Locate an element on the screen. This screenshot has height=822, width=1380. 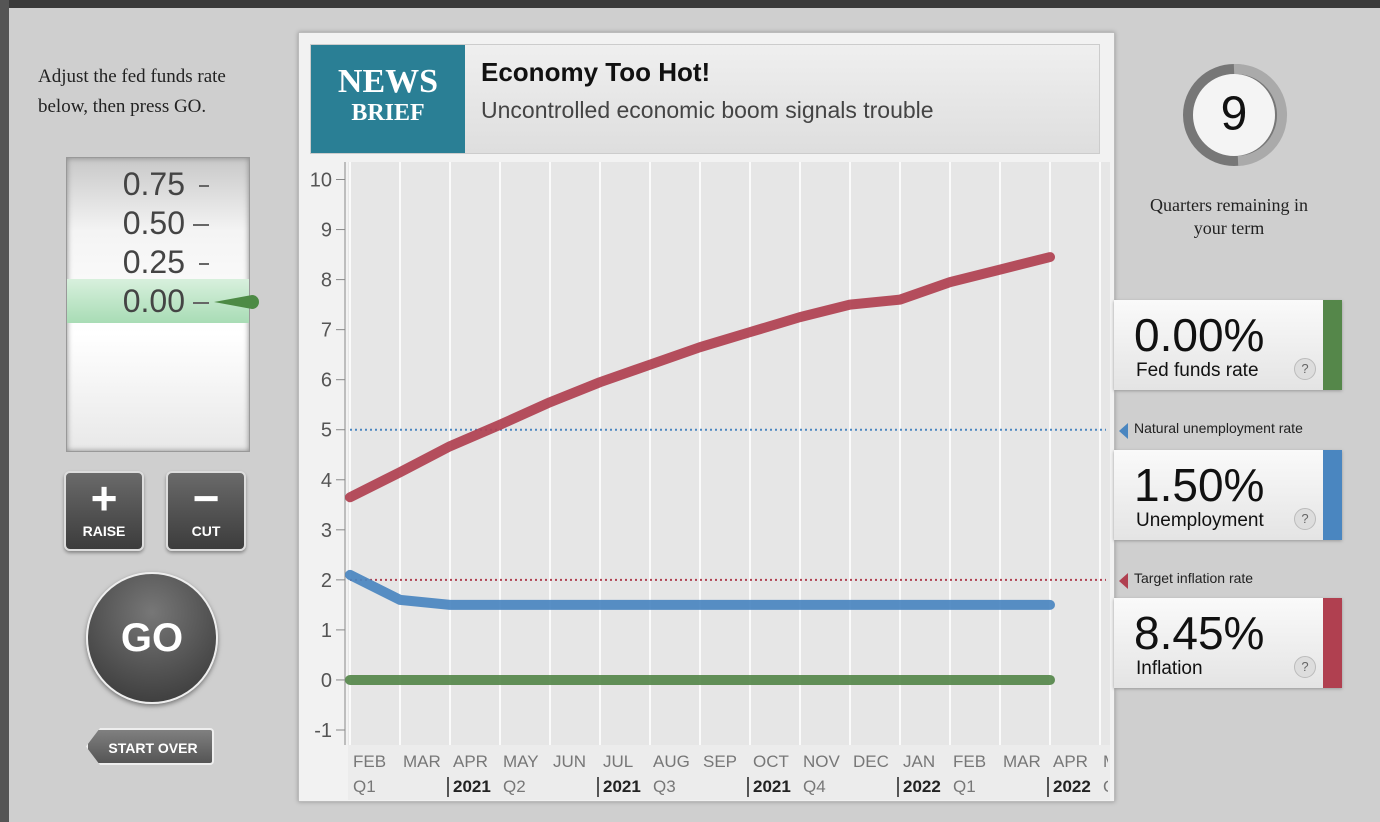
rate-dial: 0.75 0.50 0.25 0.00 is located at coordinates (158, 304).